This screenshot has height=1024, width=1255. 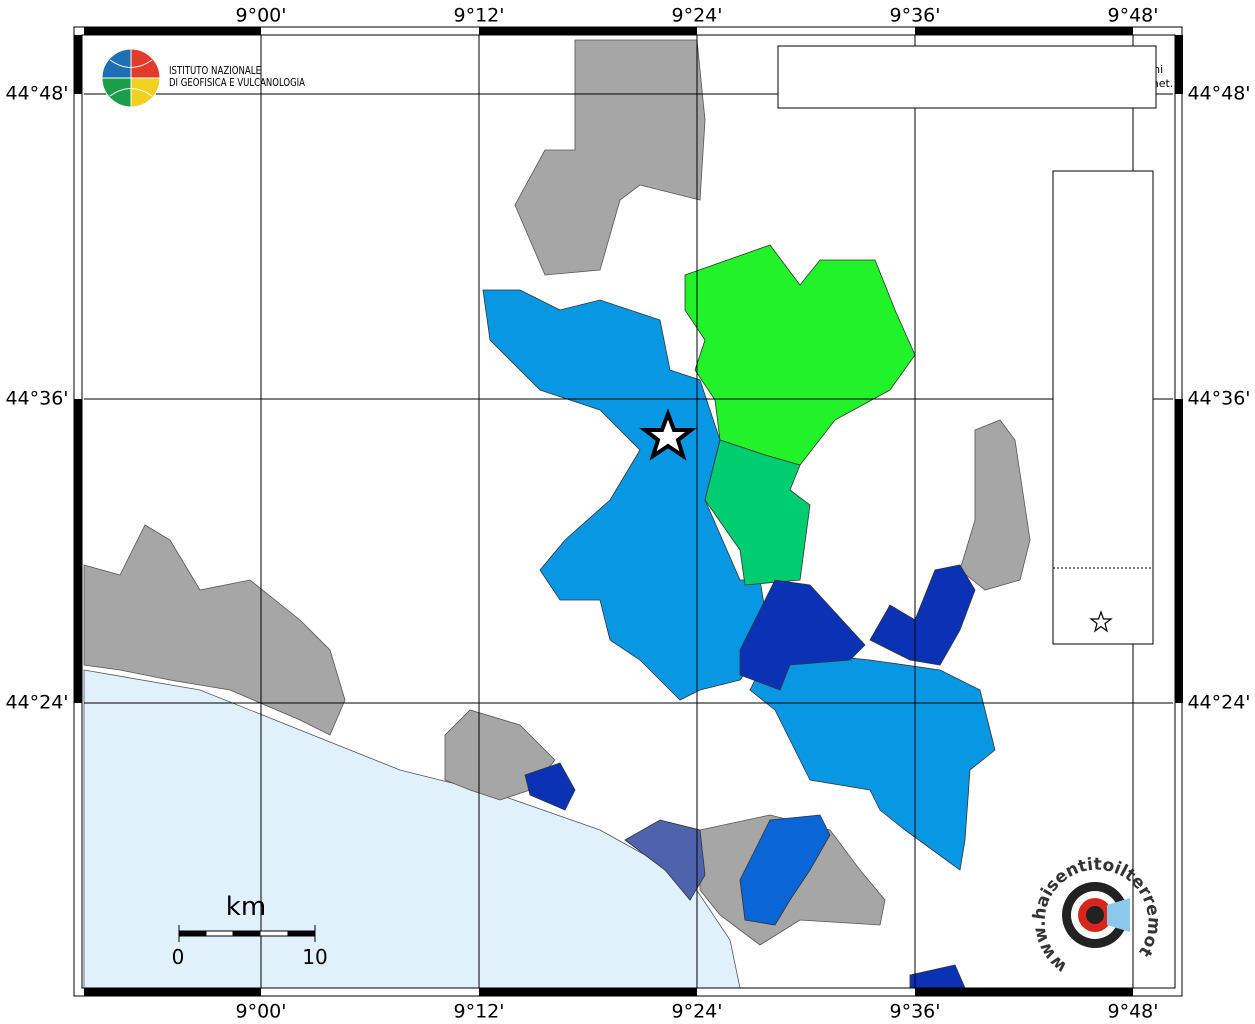 What do you see at coordinates (247, 933) in the screenshot?
I see `scale-bar` at bounding box center [247, 933].